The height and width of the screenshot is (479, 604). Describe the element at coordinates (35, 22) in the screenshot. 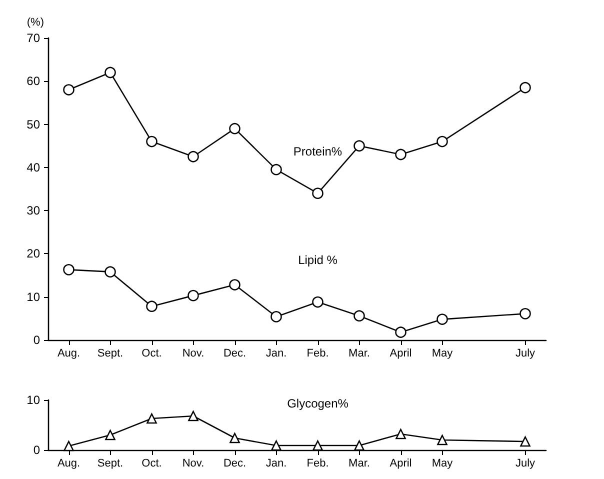

I see `y-axis-title: (%)` at that location.